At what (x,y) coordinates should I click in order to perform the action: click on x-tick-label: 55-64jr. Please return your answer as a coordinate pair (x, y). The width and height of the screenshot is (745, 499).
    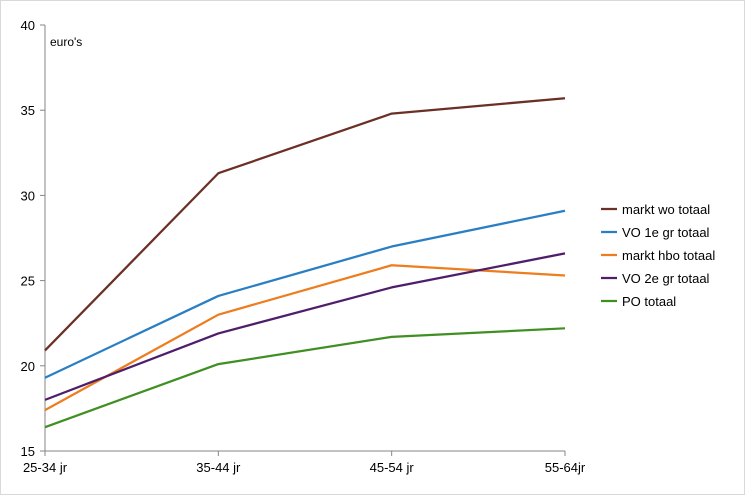
    Looking at the image, I should click on (565, 467).